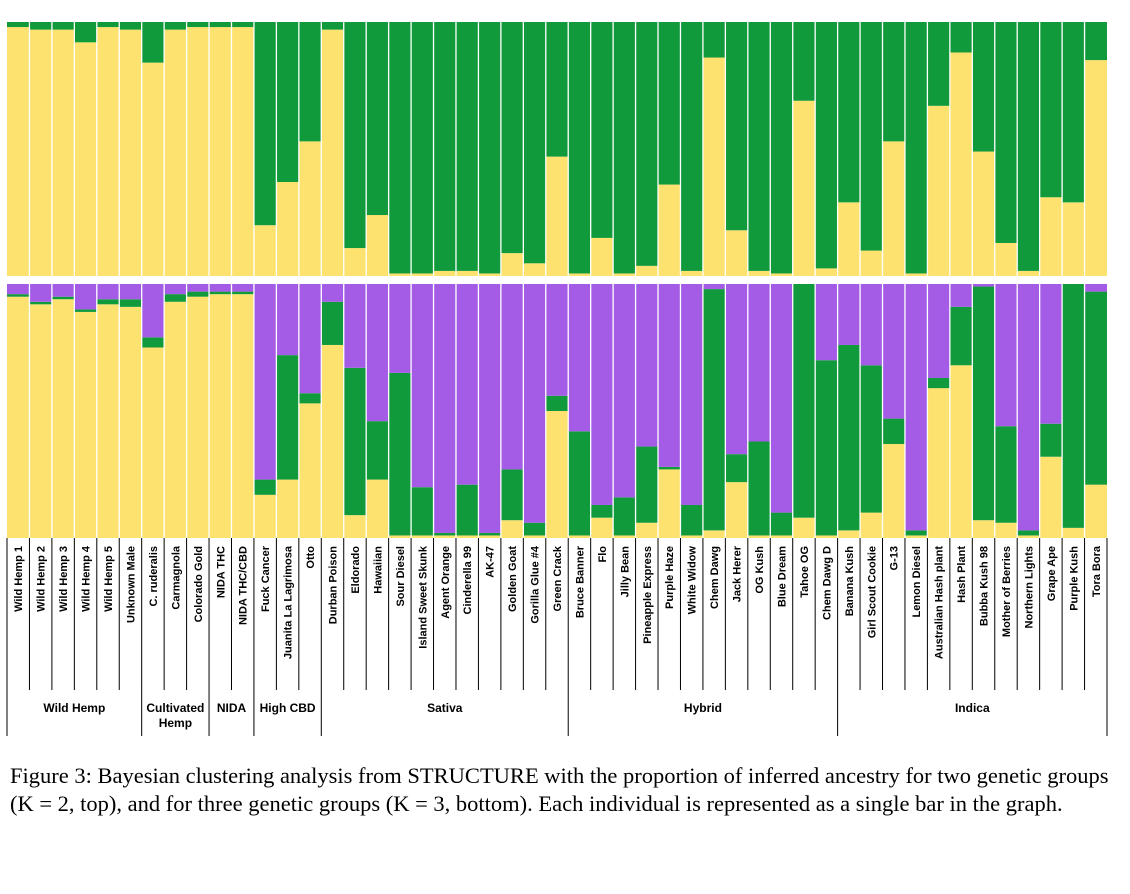 Image resolution: width=1130 pixels, height=894 pixels. What do you see at coordinates (1029, 587) in the screenshot?
I see `individual-label: Northern Lights` at bounding box center [1029, 587].